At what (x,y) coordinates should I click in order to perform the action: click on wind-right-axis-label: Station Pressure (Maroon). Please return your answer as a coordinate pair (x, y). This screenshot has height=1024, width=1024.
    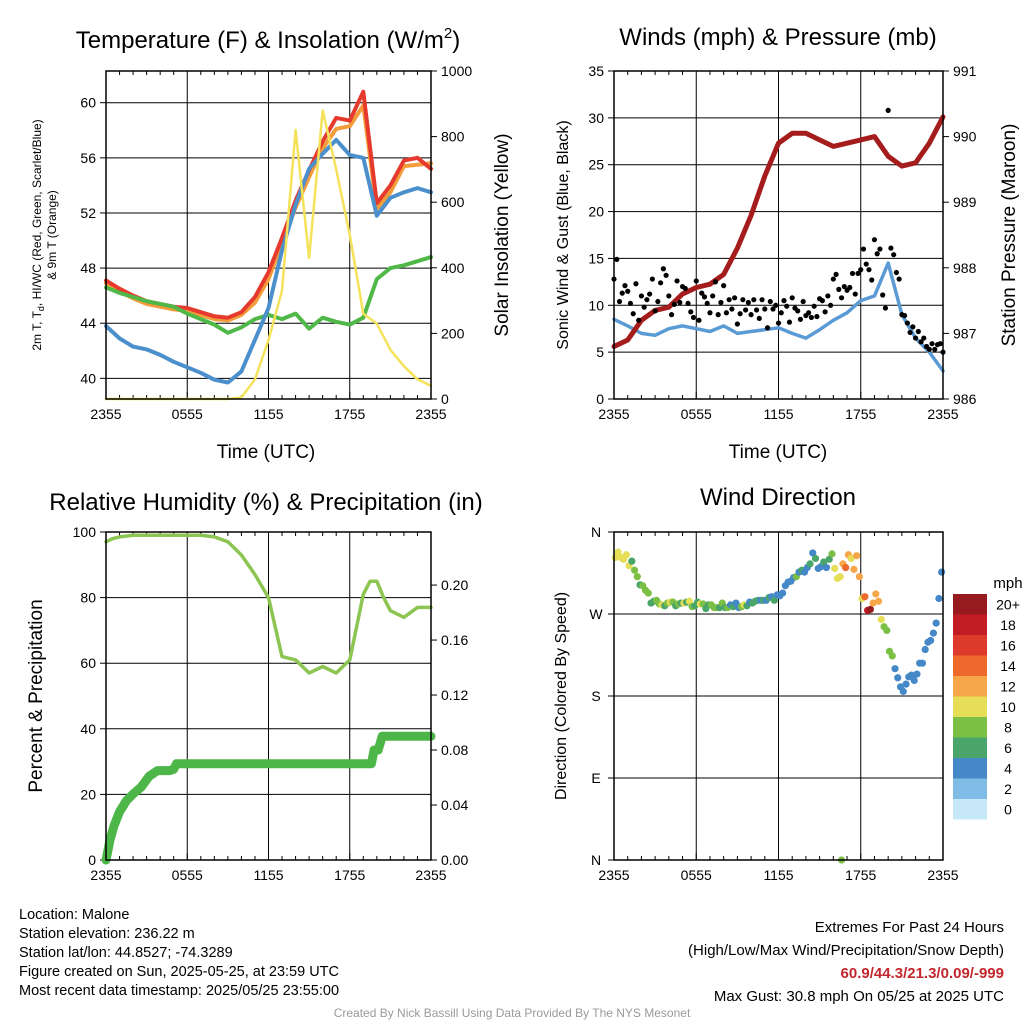
    Looking at the image, I should click on (1009, 235).